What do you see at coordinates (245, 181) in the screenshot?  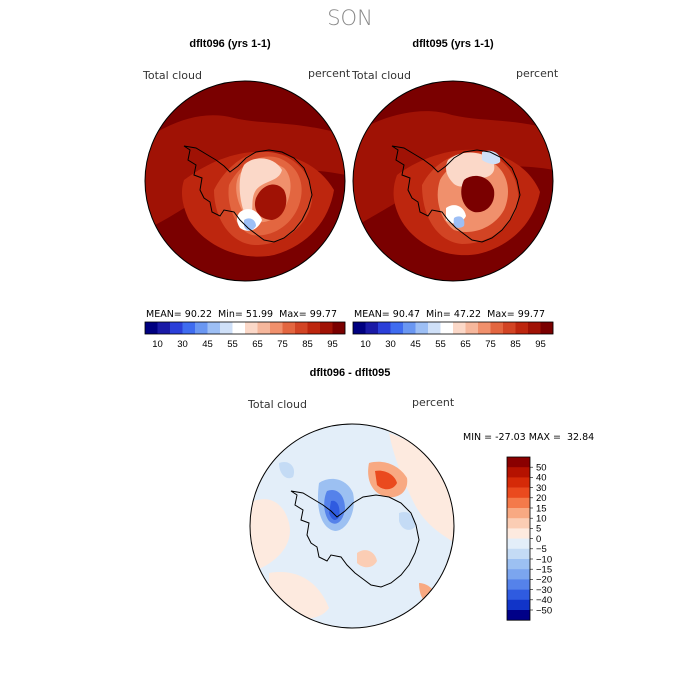 I see `panel1-map` at bounding box center [245, 181].